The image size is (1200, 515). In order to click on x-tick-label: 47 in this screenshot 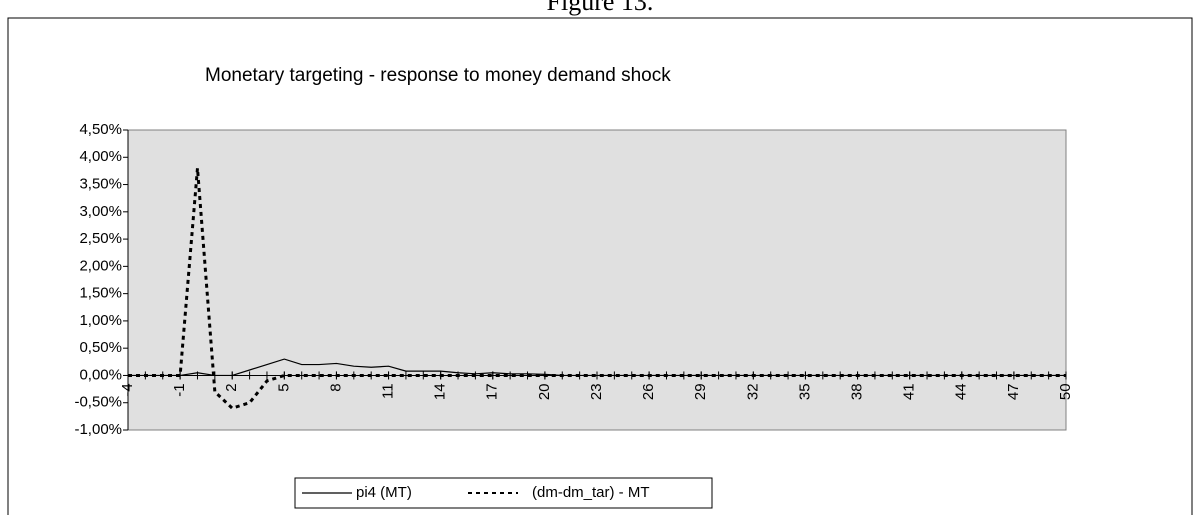, I will do `click(1013, 391)`.